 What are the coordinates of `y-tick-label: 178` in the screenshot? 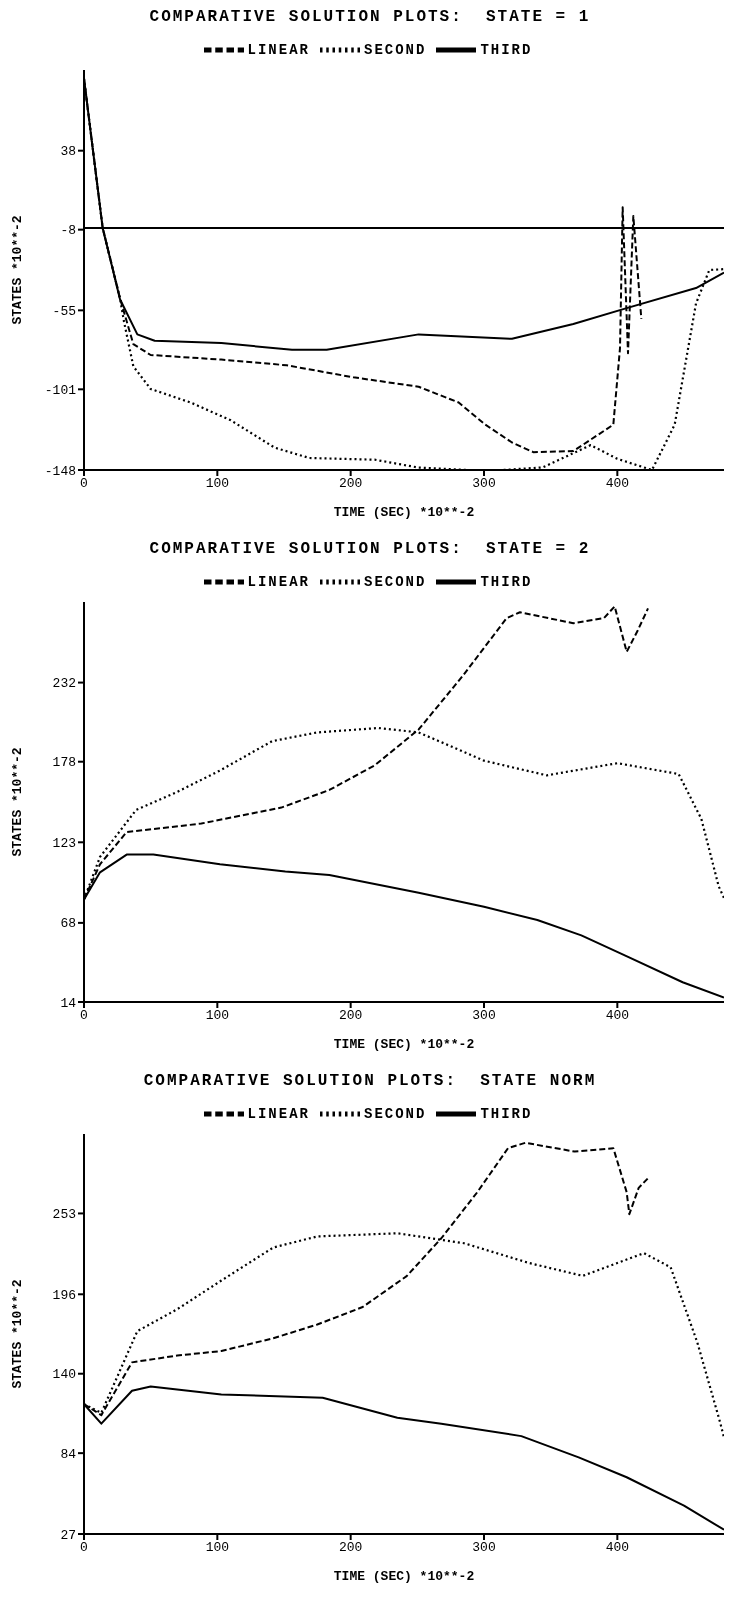 It's located at (64, 763).